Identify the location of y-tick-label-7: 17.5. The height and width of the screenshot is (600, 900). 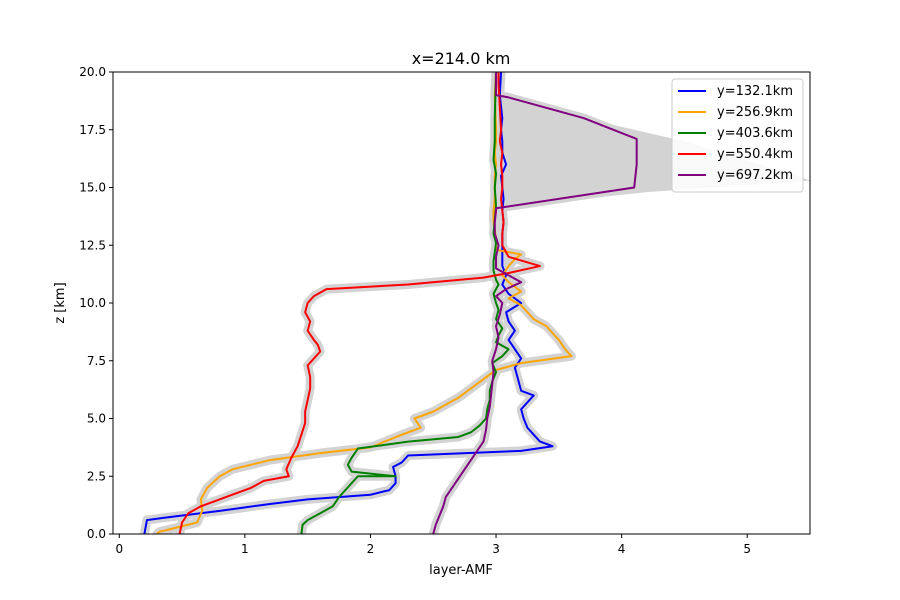
(92, 130).